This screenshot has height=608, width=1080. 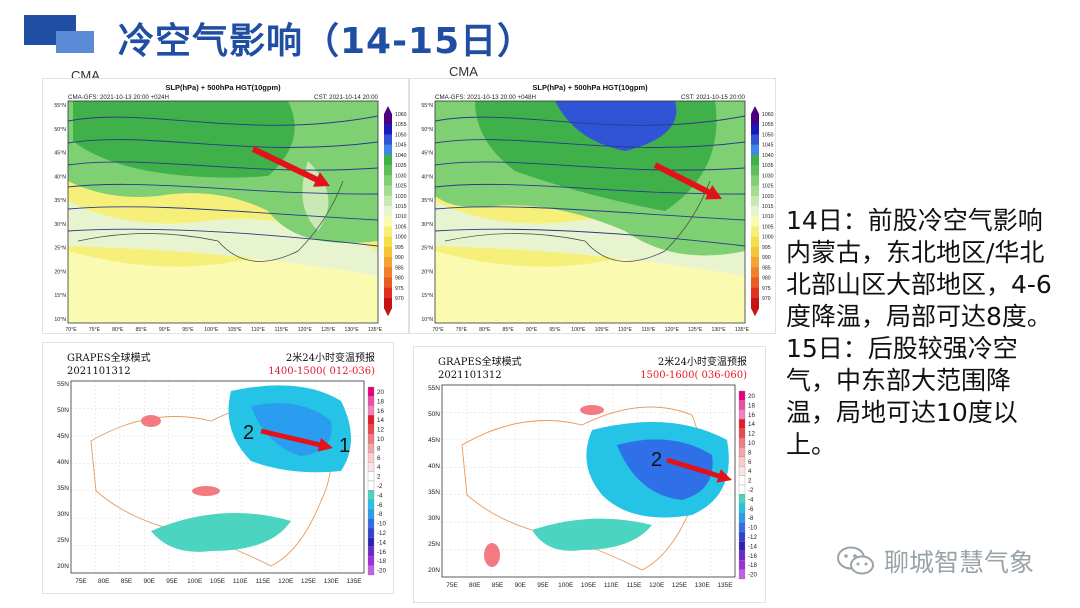 I want to click on scale-tick-label: 1005, so click(x=401, y=227).